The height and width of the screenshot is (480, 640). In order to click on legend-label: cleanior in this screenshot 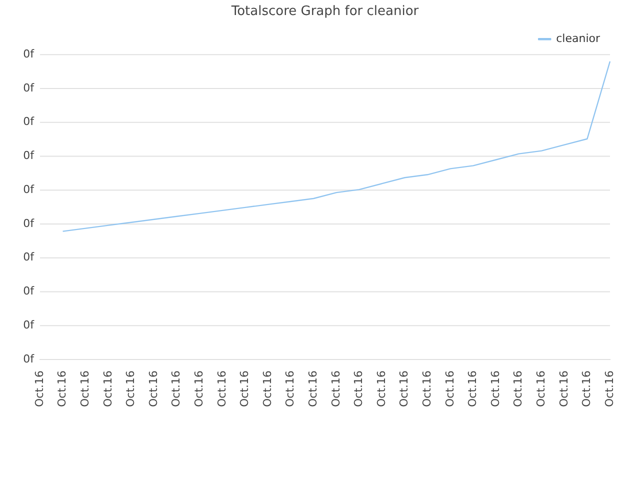, I will do `click(578, 38)`.